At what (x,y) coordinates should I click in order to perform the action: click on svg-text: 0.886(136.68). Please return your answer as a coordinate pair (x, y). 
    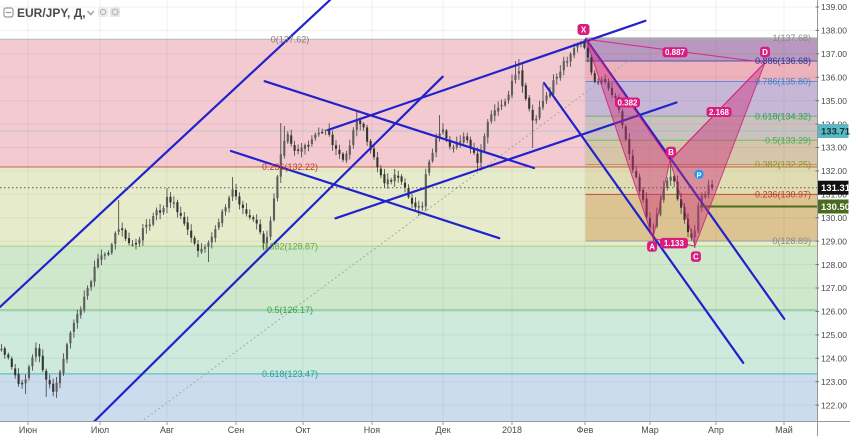
    Looking at the image, I should click on (783, 61).